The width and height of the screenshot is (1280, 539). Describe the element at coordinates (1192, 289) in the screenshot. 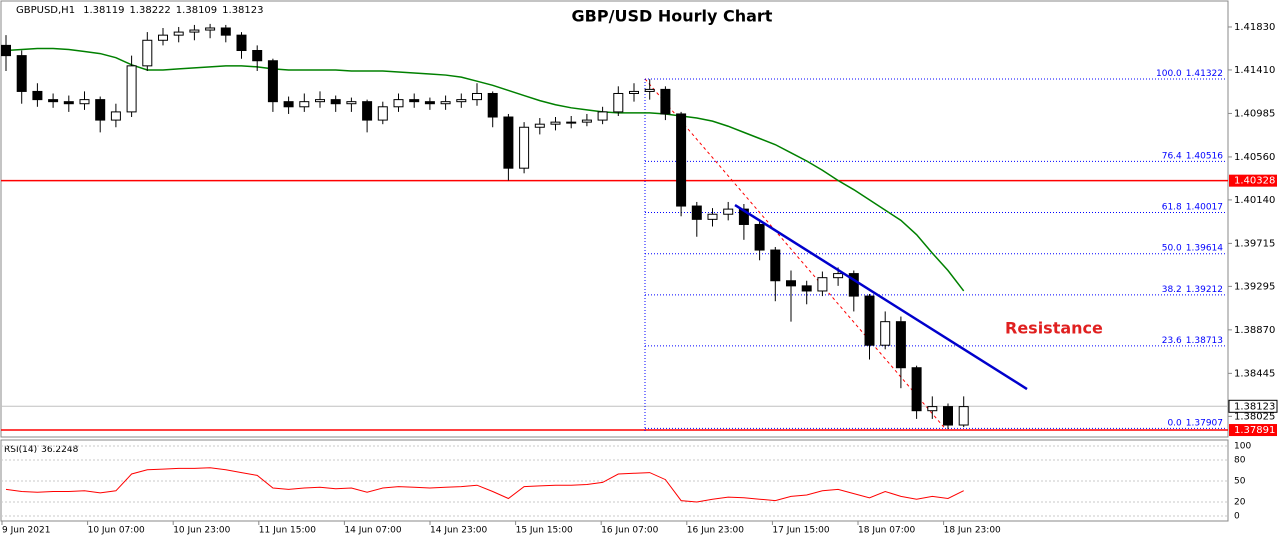

I see `fib-label: 38.2 1.39212` at that location.